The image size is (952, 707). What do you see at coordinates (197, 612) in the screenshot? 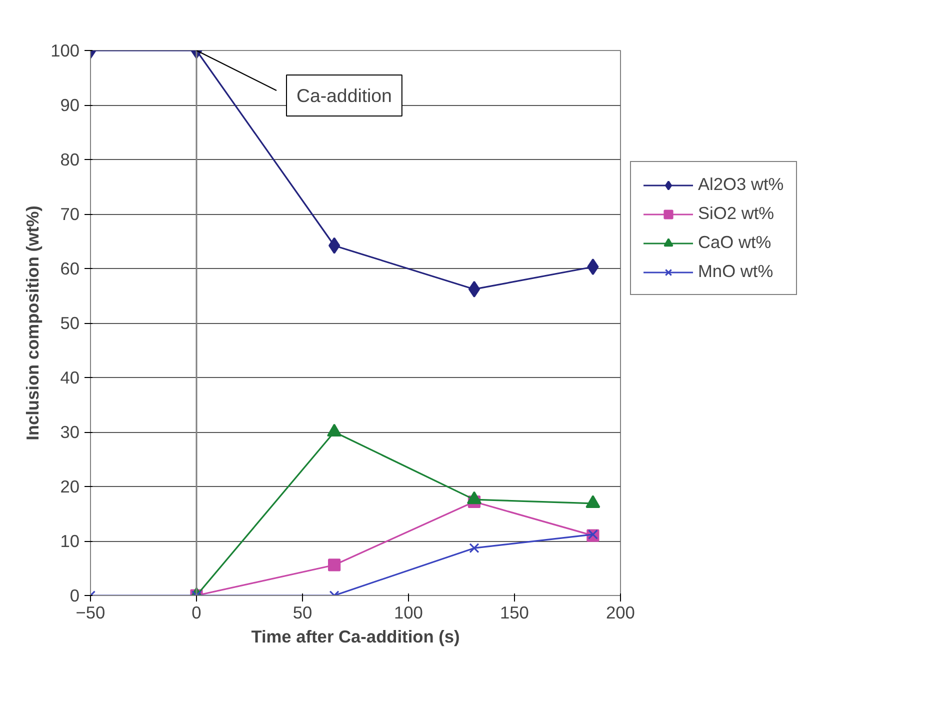
I see `x-tick-label: 0` at bounding box center [197, 612].